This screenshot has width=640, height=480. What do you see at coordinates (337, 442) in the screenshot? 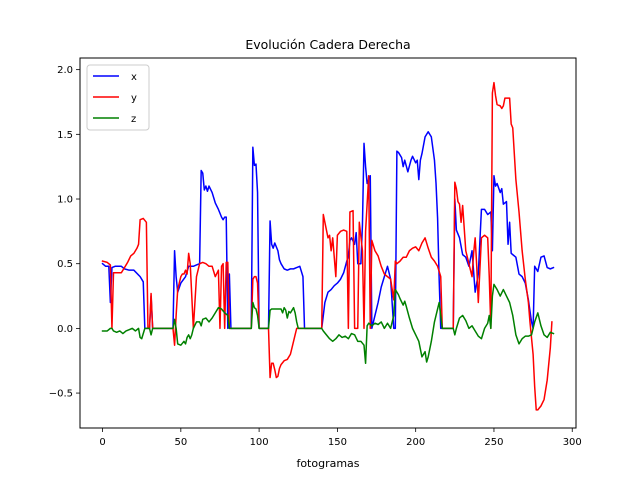
I see `x-tick-label: 150` at bounding box center [337, 442].